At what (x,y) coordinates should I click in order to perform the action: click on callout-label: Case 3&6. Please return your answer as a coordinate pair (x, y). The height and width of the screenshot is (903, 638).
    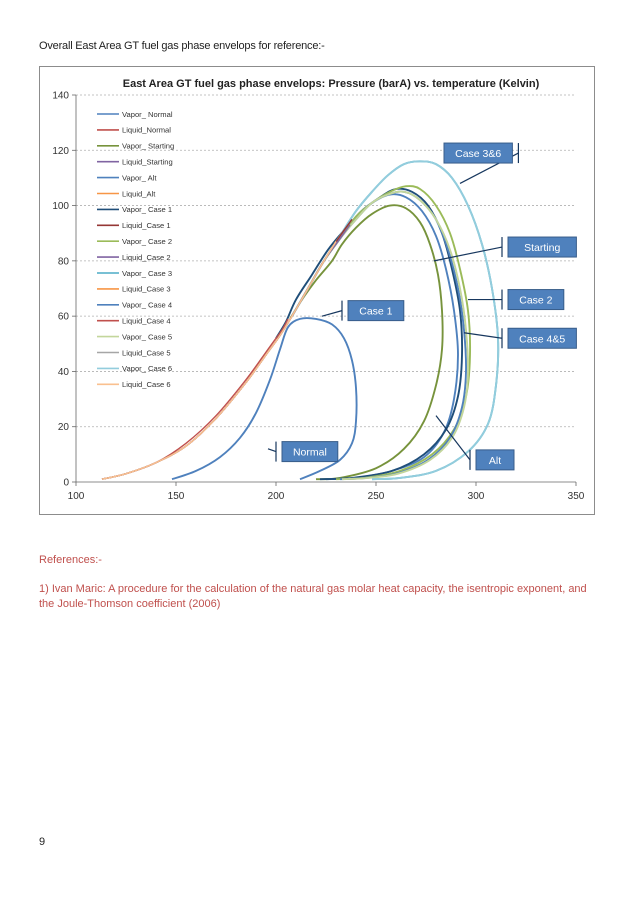
    Looking at the image, I should click on (478, 154).